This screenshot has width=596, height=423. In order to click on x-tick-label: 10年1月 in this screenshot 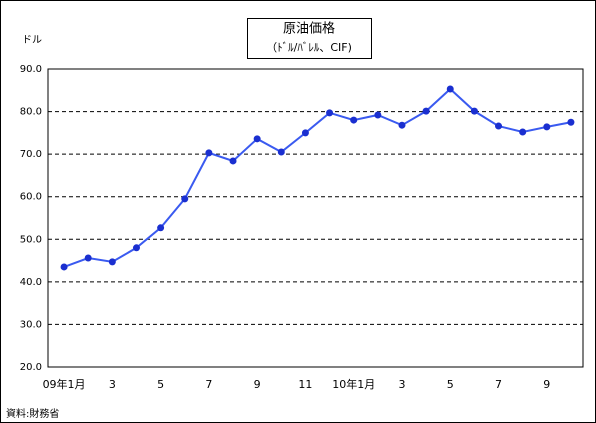, I will do `click(353, 384)`.